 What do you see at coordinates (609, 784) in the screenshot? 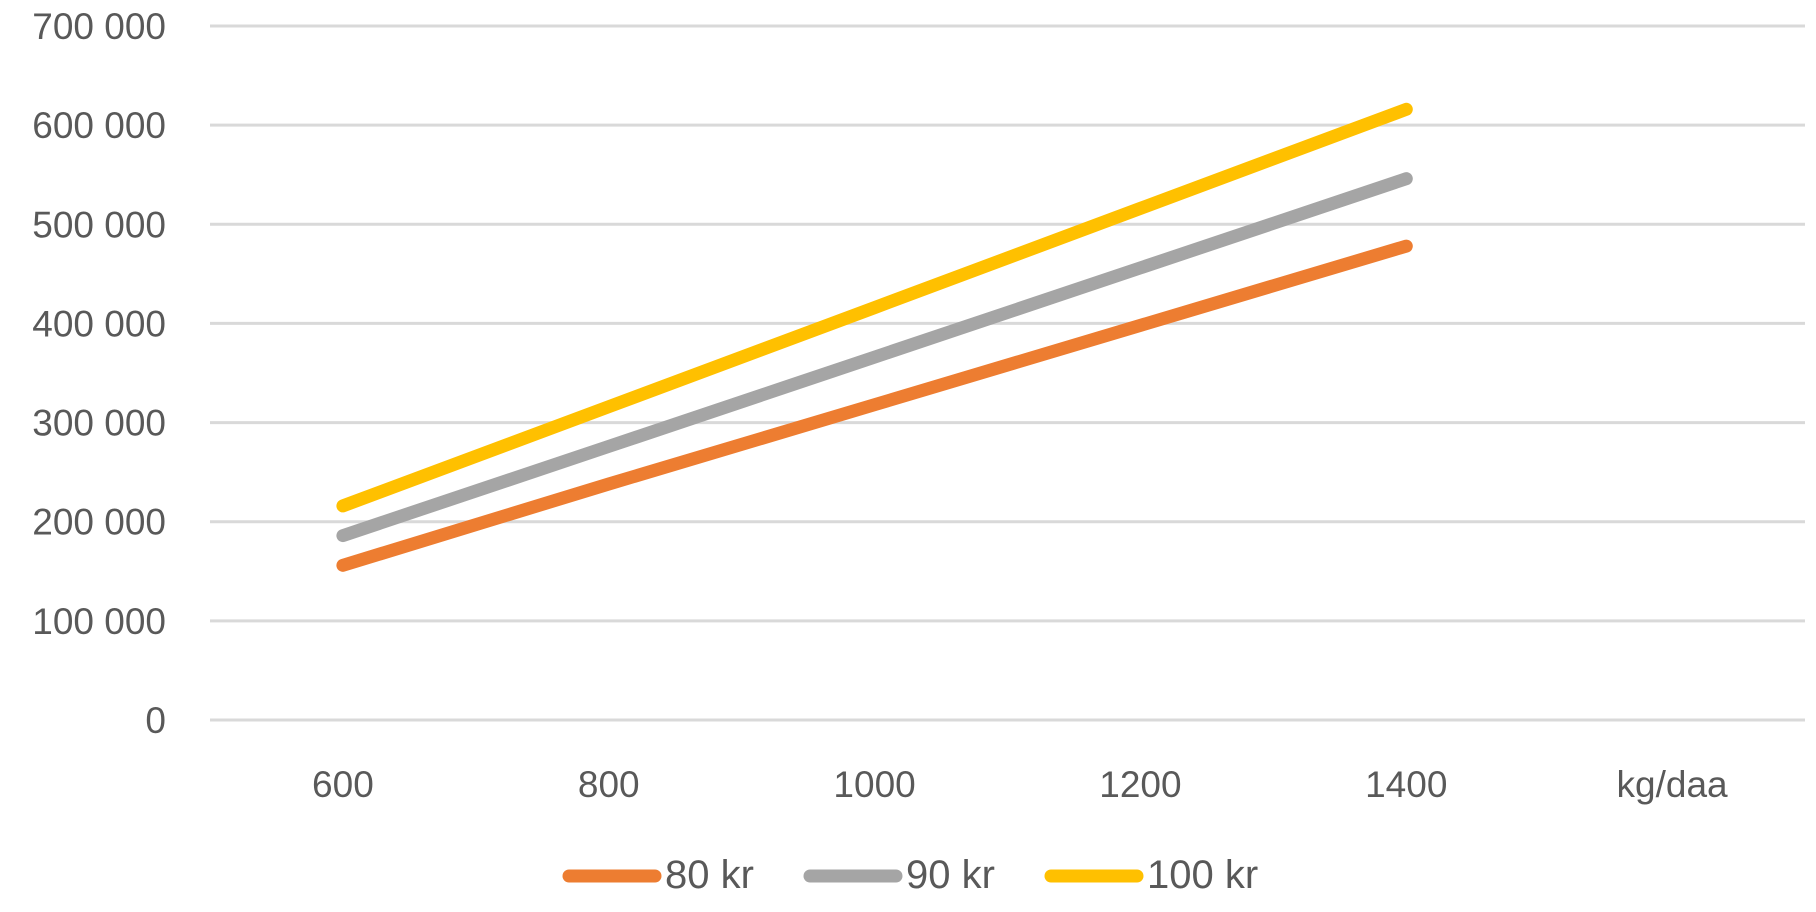
I see `x-tick-label: 800` at bounding box center [609, 784].